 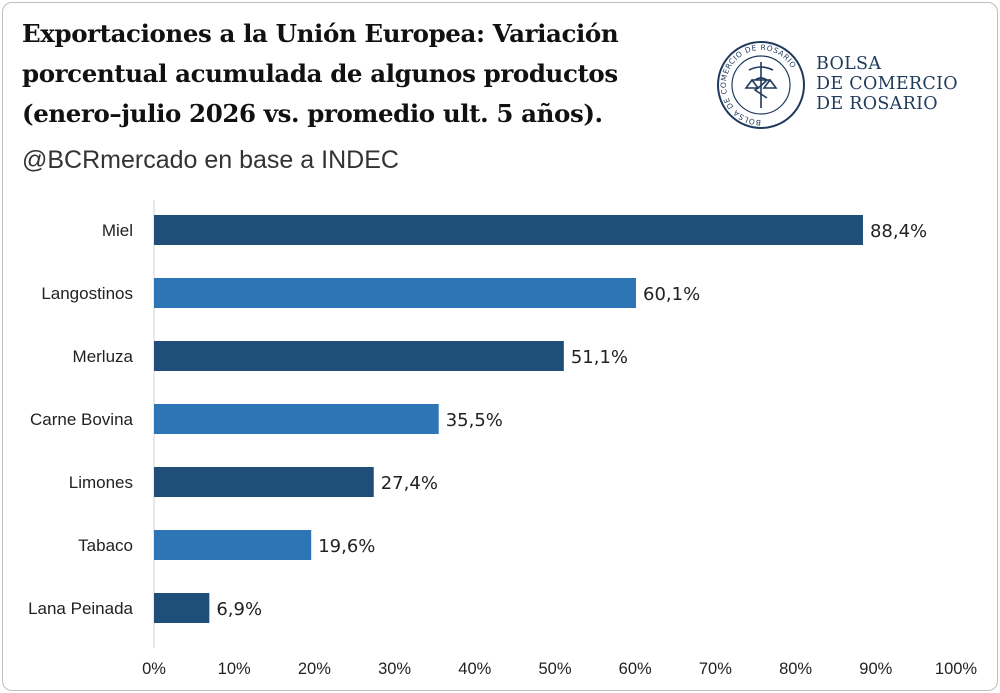 I want to click on category-label: Carne Bovina, so click(x=82, y=419).